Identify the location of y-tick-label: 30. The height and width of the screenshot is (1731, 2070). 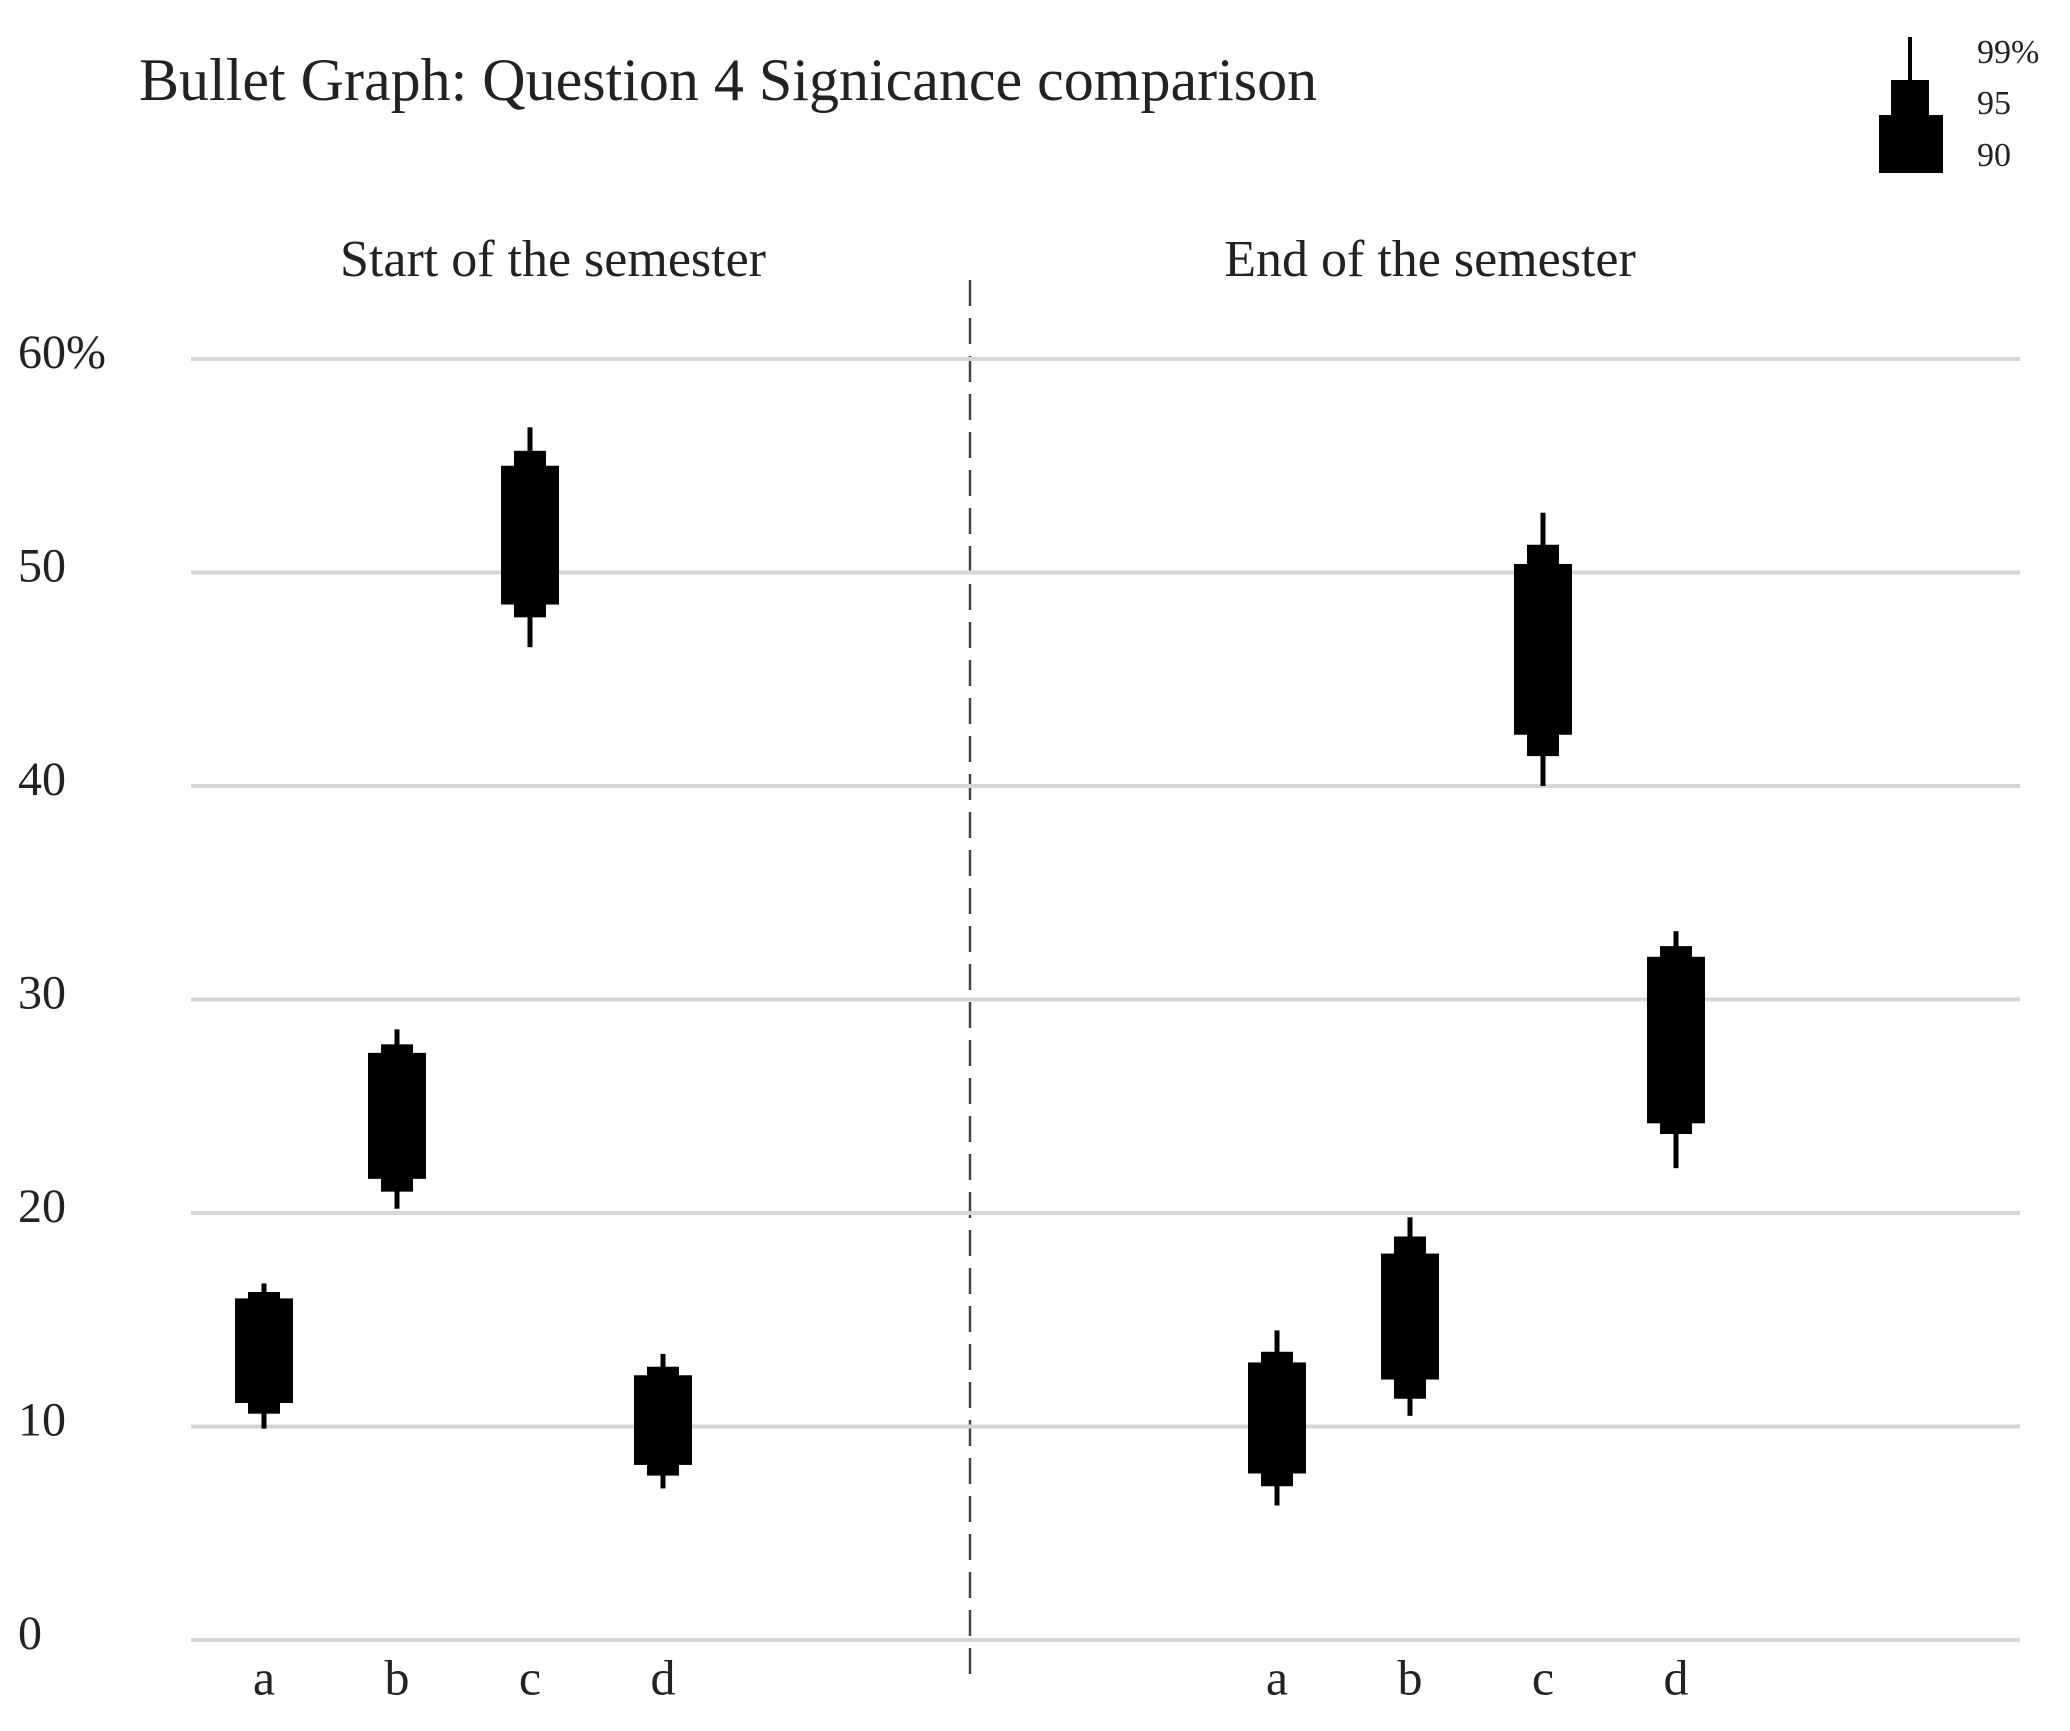
(42, 993).